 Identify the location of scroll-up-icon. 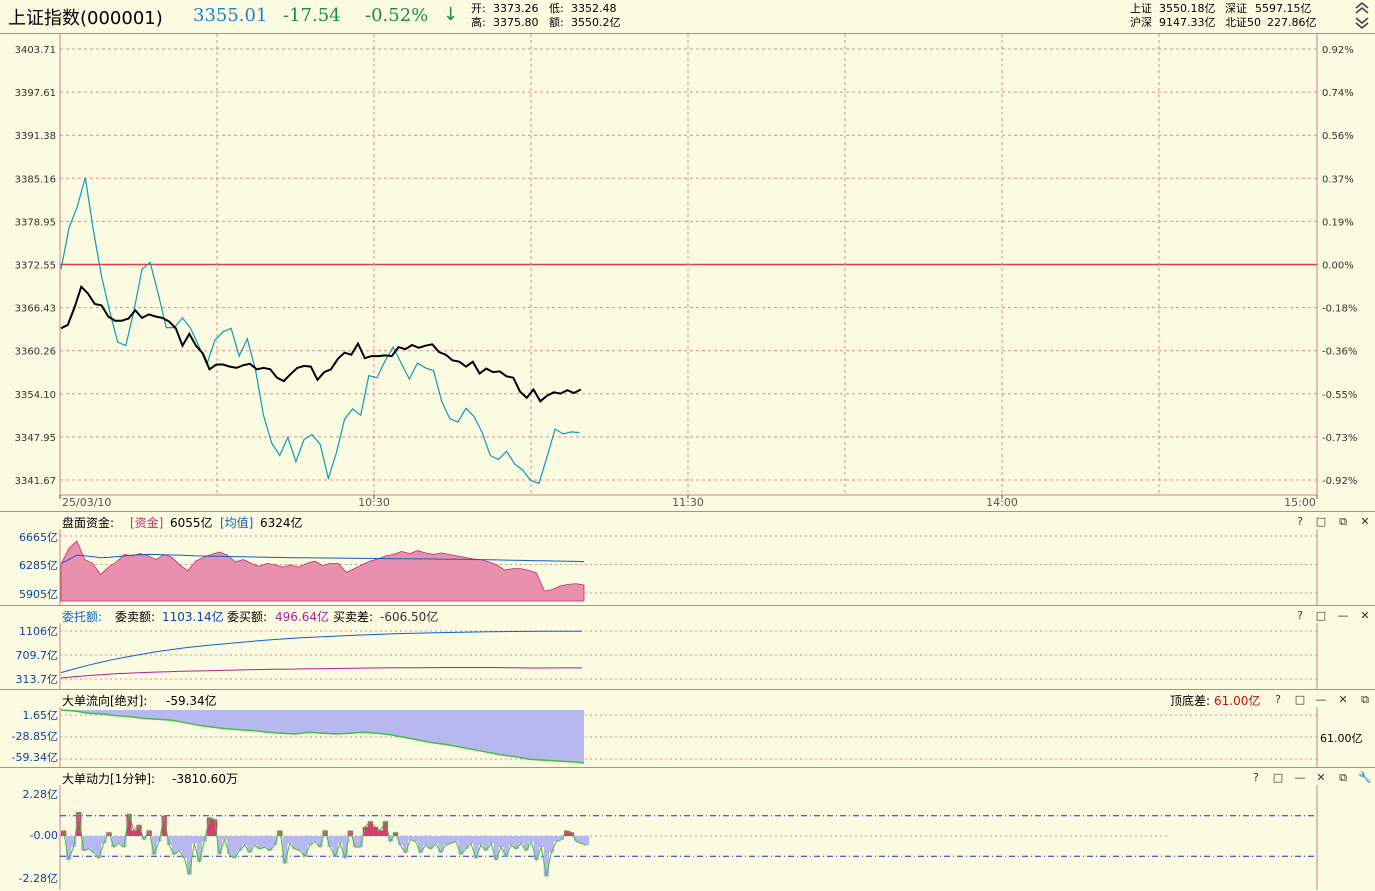
(1362, 8).